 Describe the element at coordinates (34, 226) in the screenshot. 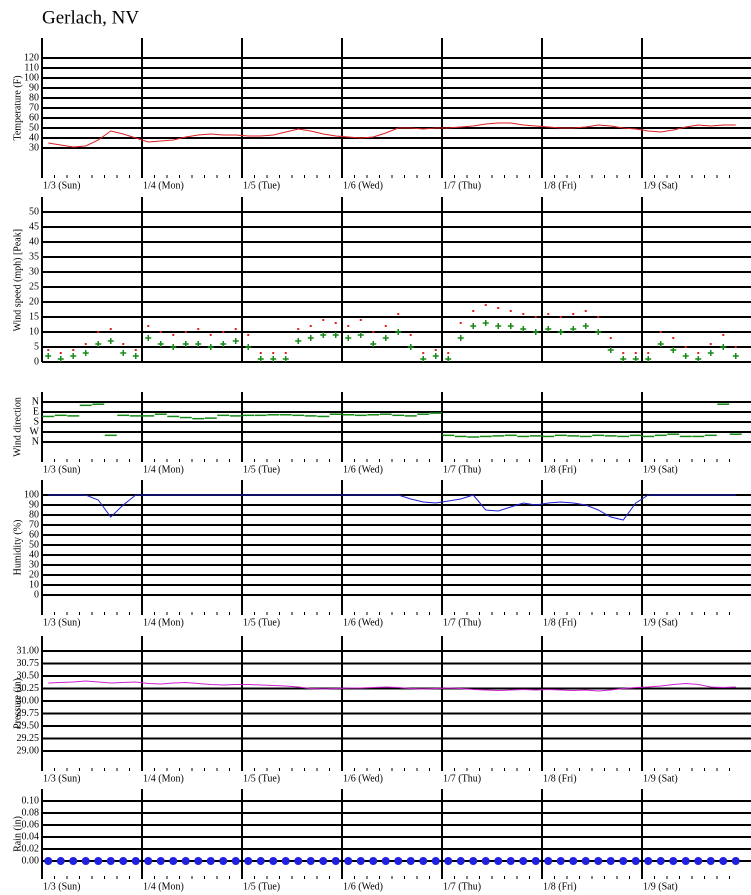

I see `y-tick-label: 45` at that location.